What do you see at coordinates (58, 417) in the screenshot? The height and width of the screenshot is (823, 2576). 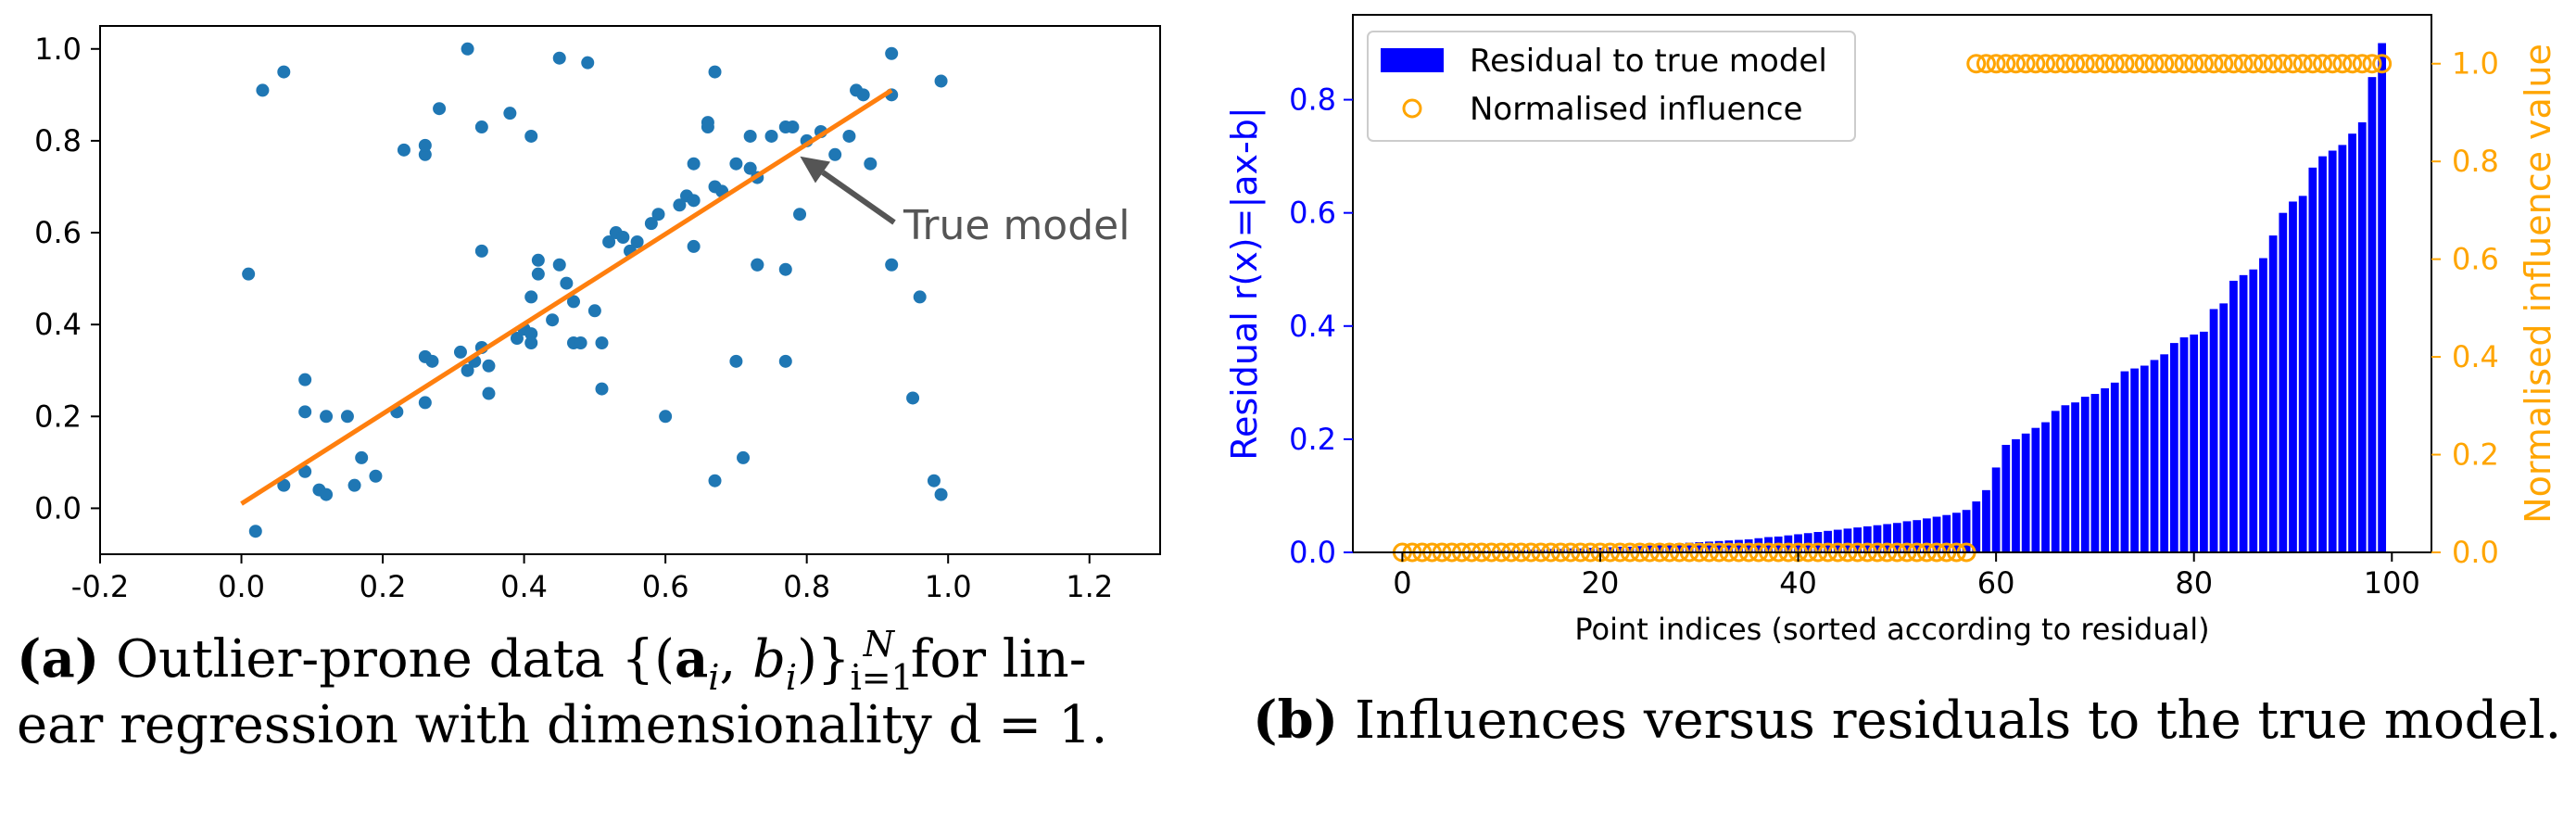 I see `y-tick-label: 0.2` at bounding box center [58, 417].